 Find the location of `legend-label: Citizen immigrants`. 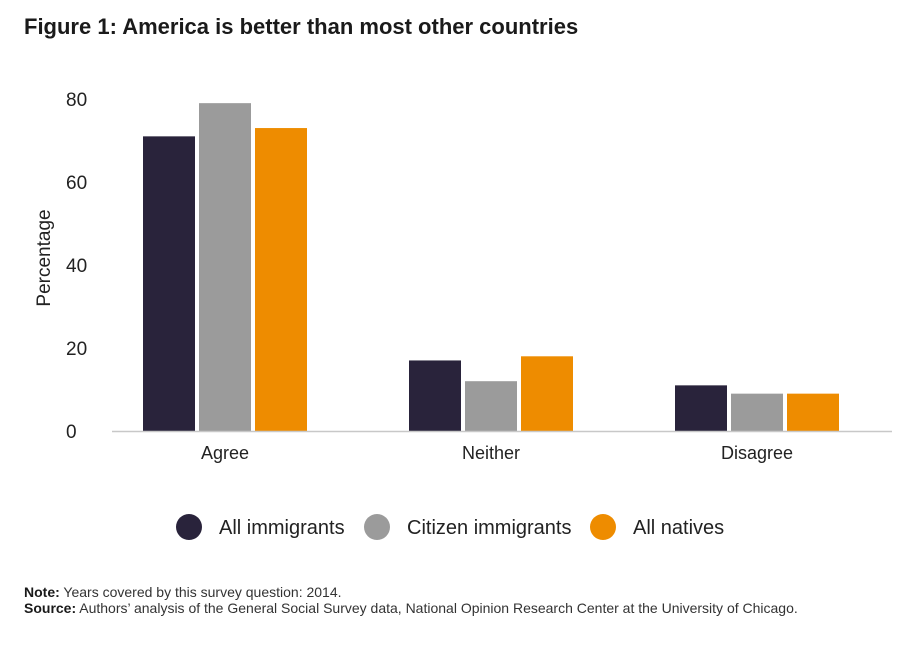

legend-label: Citizen immigrants is located at coordinates (489, 528).